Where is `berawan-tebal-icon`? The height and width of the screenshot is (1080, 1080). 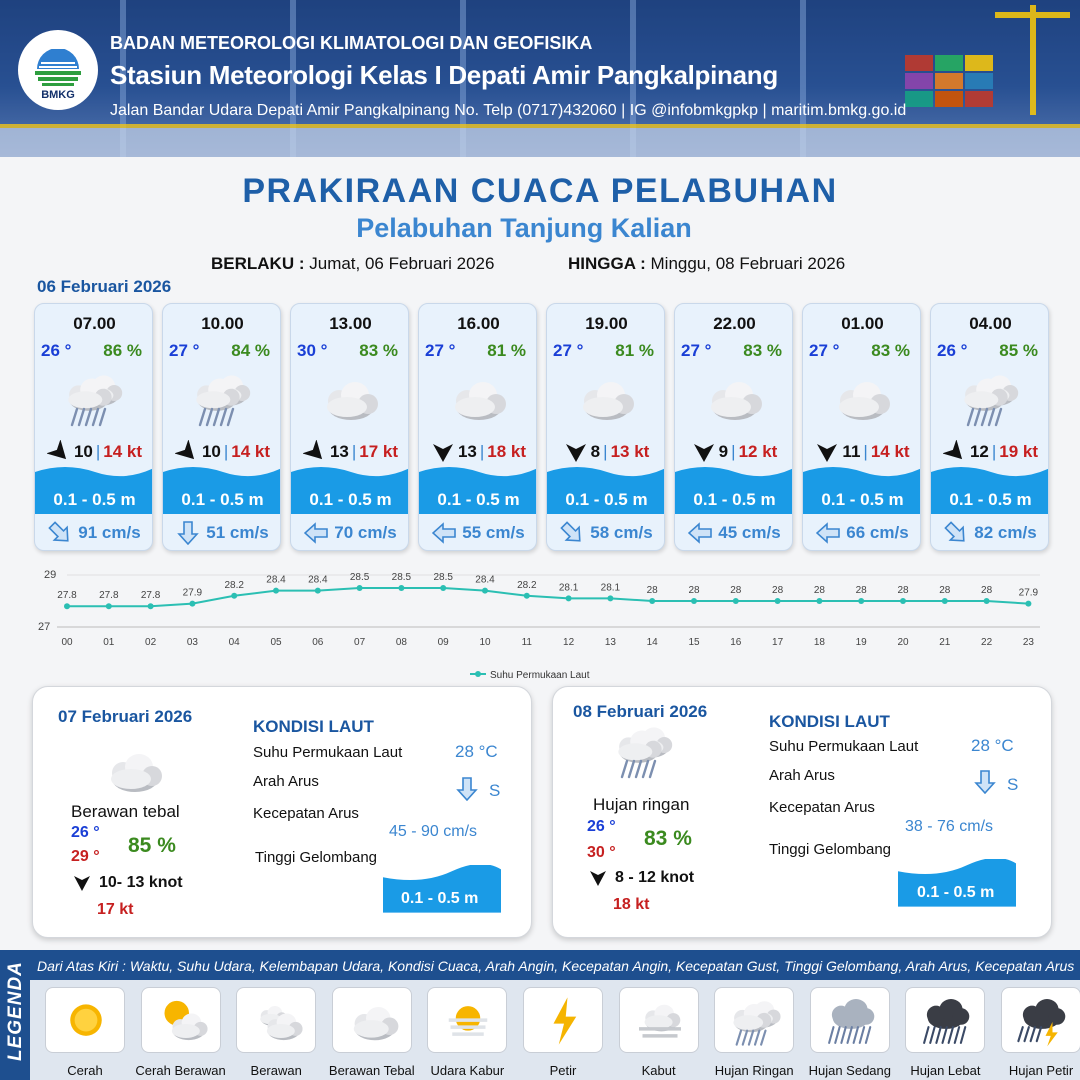 berawan-tebal-icon is located at coordinates (352, 401).